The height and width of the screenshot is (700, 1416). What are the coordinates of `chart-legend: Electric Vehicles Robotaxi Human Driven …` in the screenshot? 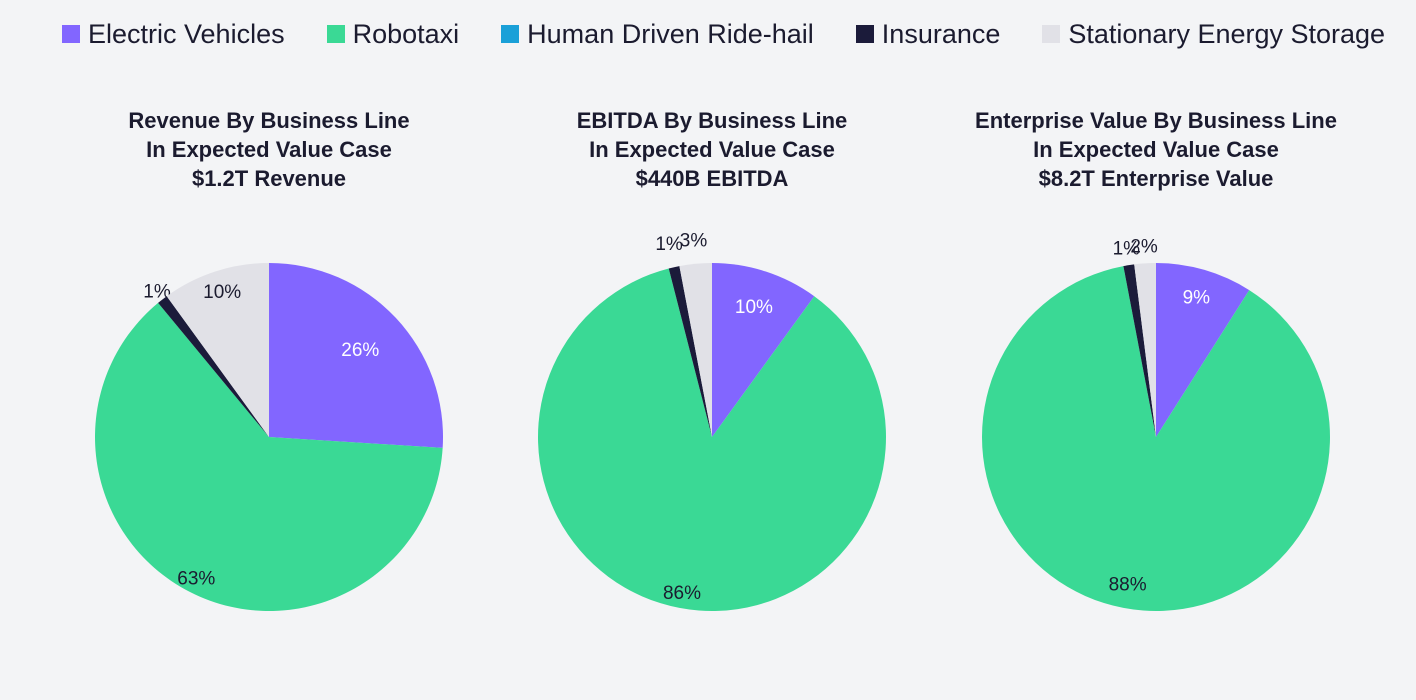 It's located at (729, 34).